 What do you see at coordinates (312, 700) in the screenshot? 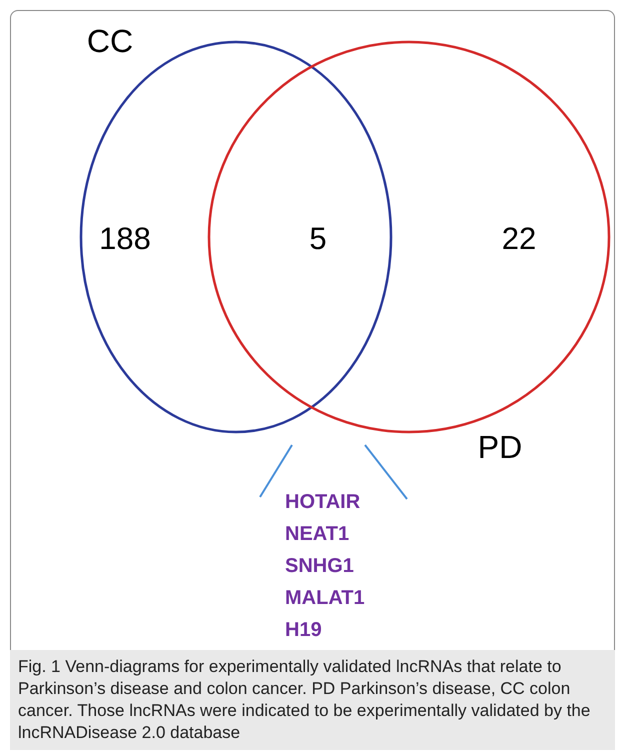
I see `caption: Fig. 1 Venn-diagrams for experimentally validated lncRNAs that relate to Parkinson’s disease and colon cancer. PD Parkinson’s disease, CC colon cancer. Those lncRNAs were indicated to be experimentally validated by the lncRNADisease 2.0 database` at bounding box center [312, 700].